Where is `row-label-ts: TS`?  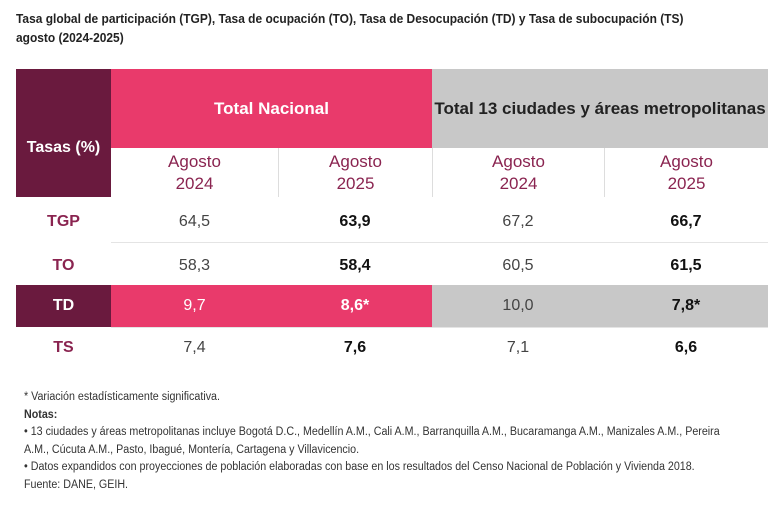
row-label-ts: TS is located at coordinates (63, 347).